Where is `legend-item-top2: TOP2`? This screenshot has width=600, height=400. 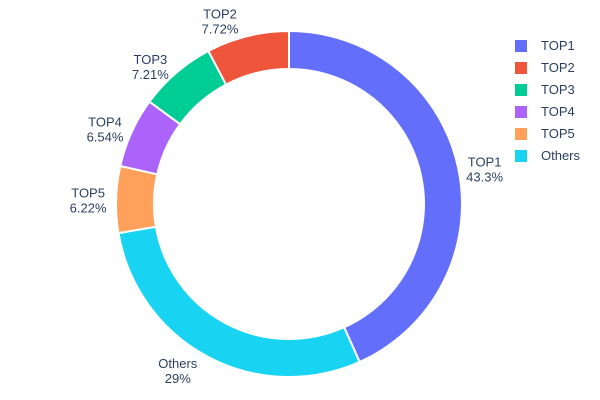
legend-item-top2: TOP2 is located at coordinates (547, 68).